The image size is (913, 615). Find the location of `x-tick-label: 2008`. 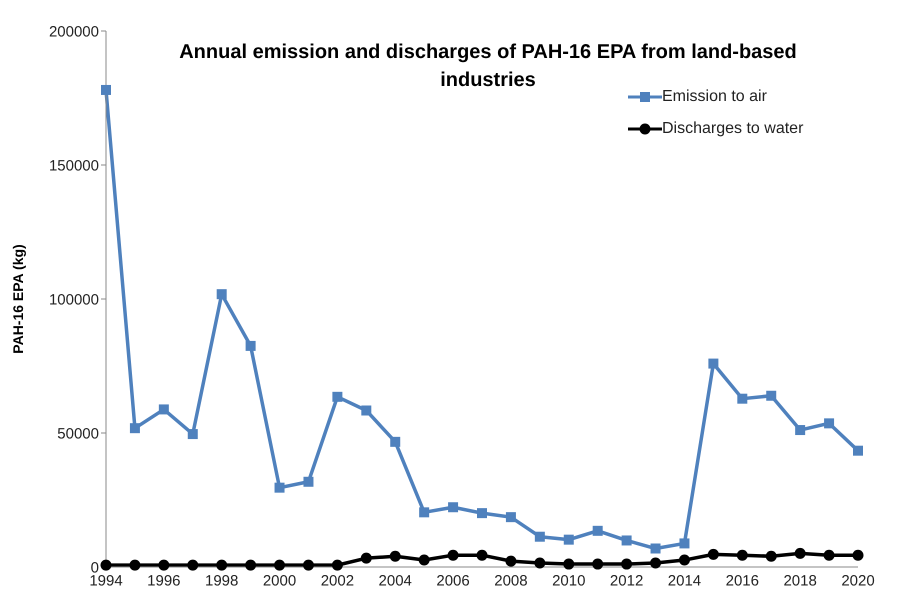

x-tick-label: 2008 is located at coordinates (511, 581).